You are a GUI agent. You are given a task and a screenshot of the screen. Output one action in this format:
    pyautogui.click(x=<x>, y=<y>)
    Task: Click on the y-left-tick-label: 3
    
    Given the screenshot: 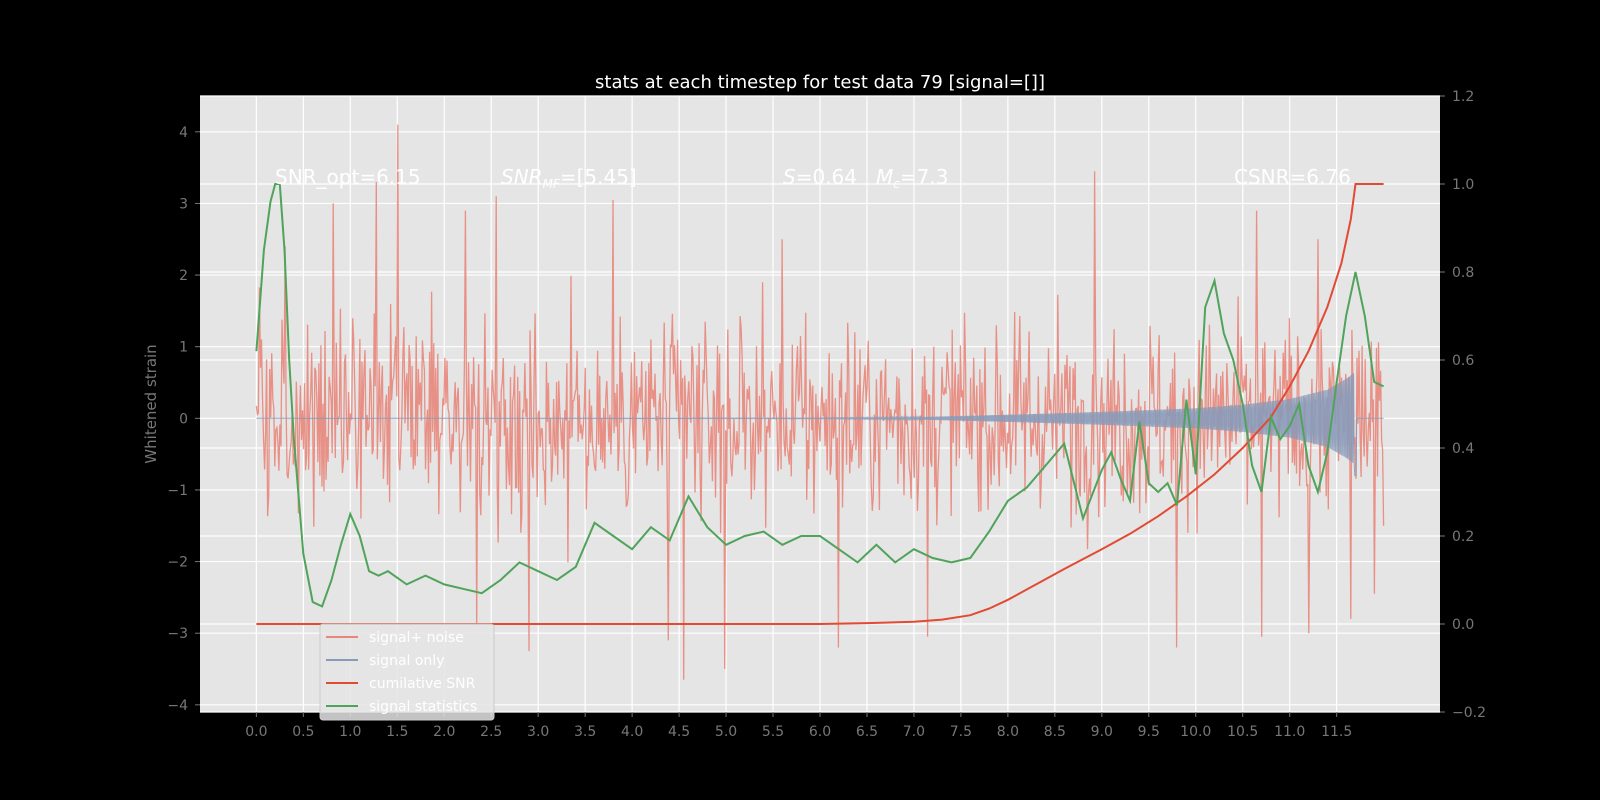 What is the action you would take?
    pyautogui.click(x=183, y=204)
    